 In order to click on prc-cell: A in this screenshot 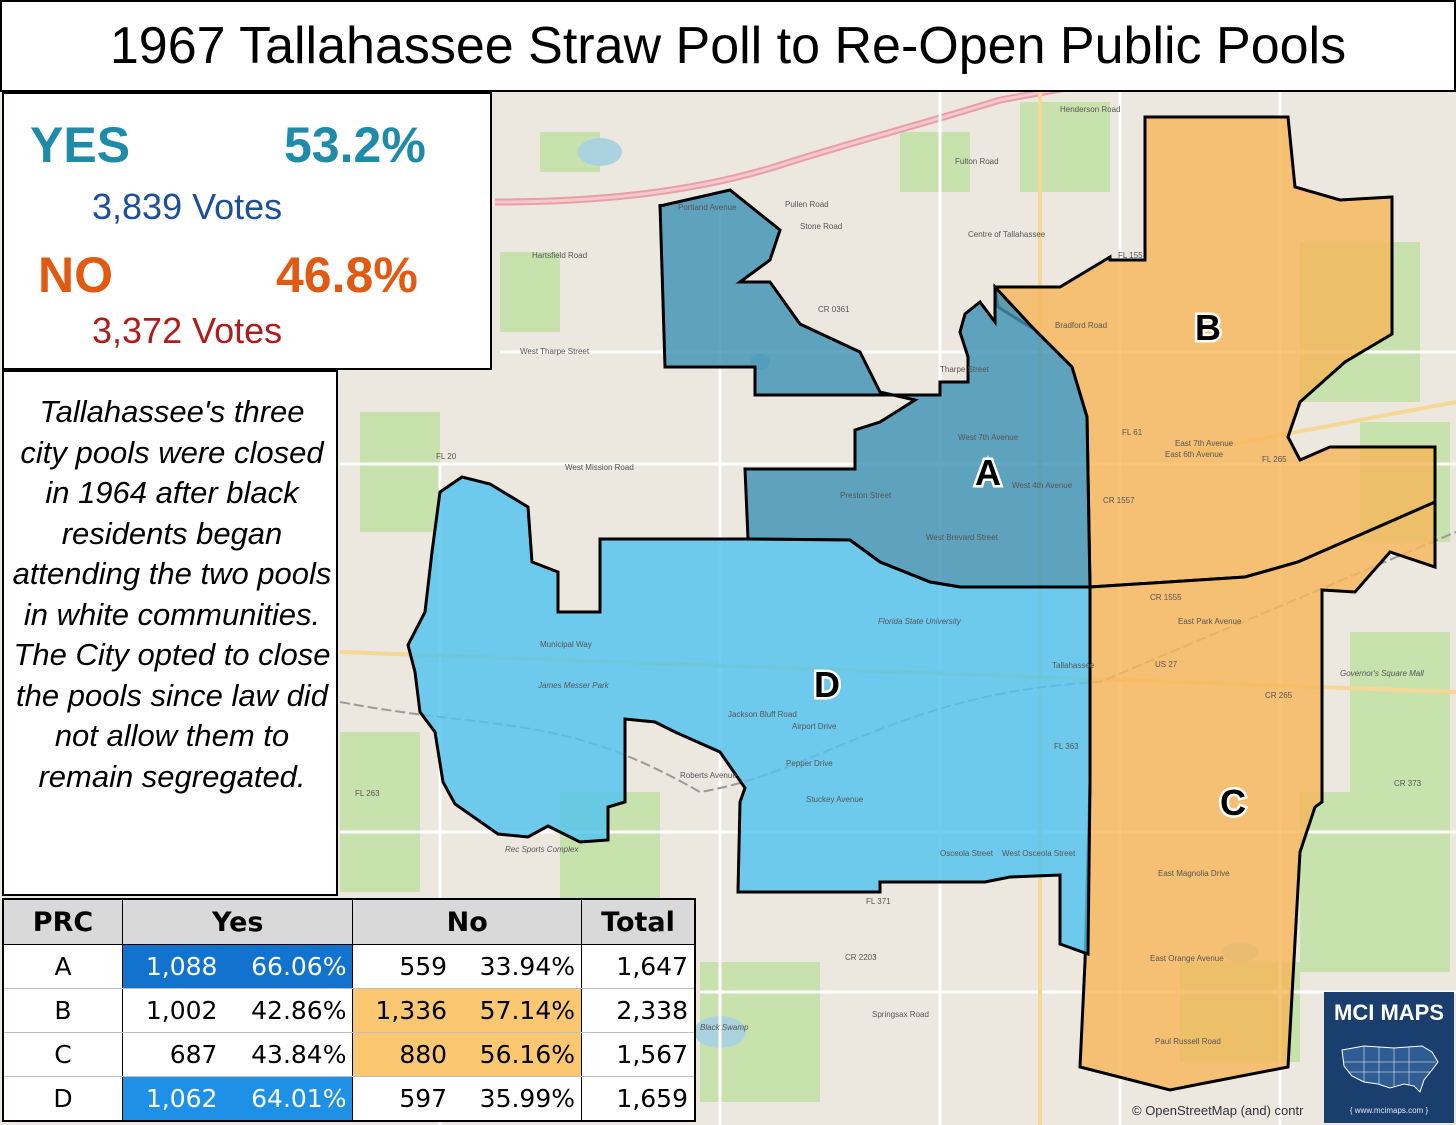, I will do `click(63, 966)`.